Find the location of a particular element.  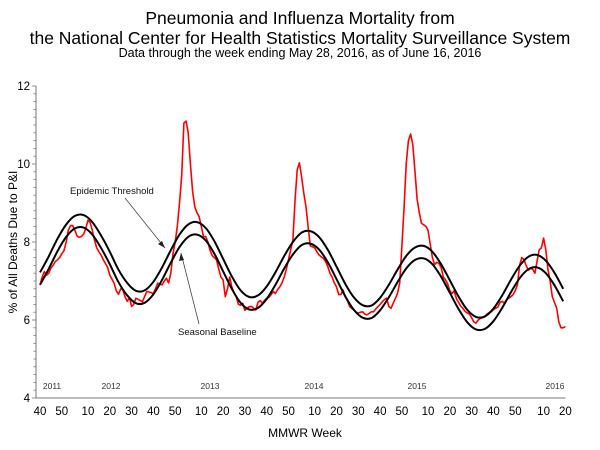

year-label: 2011 is located at coordinates (52, 386).